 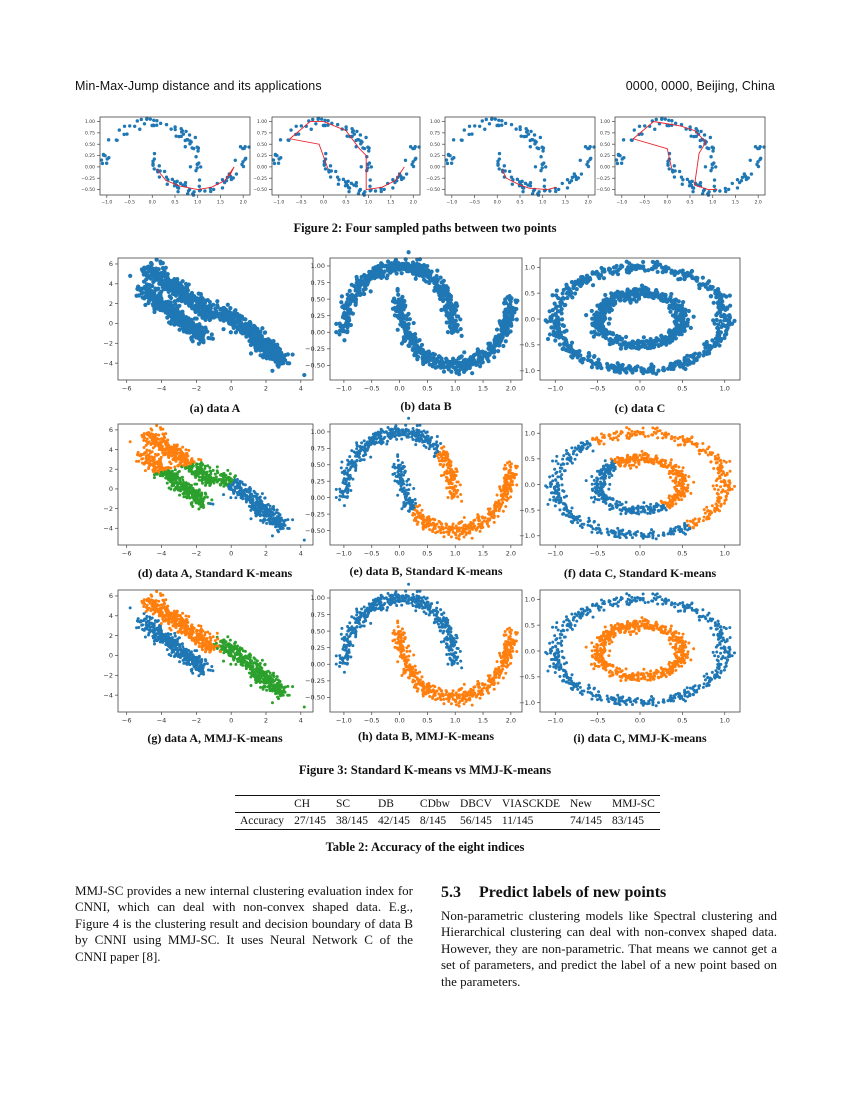 I want to click on x-tick-label: −2, so click(x=197, y=389).